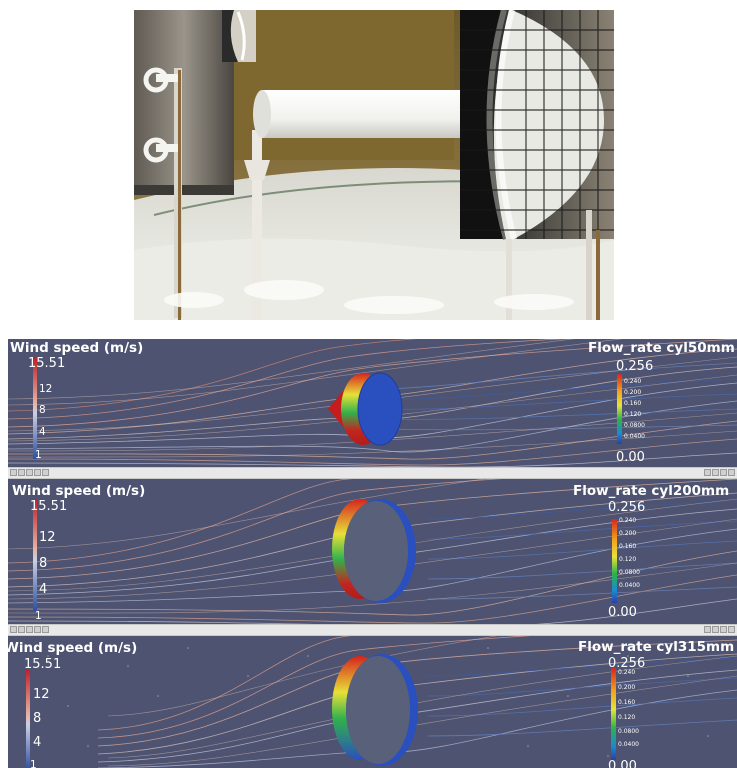  Describe the element at coordinates (661, 348) in the screenshot. I see `flow-rate-title: Flow_rate cyl50mm` at that location.